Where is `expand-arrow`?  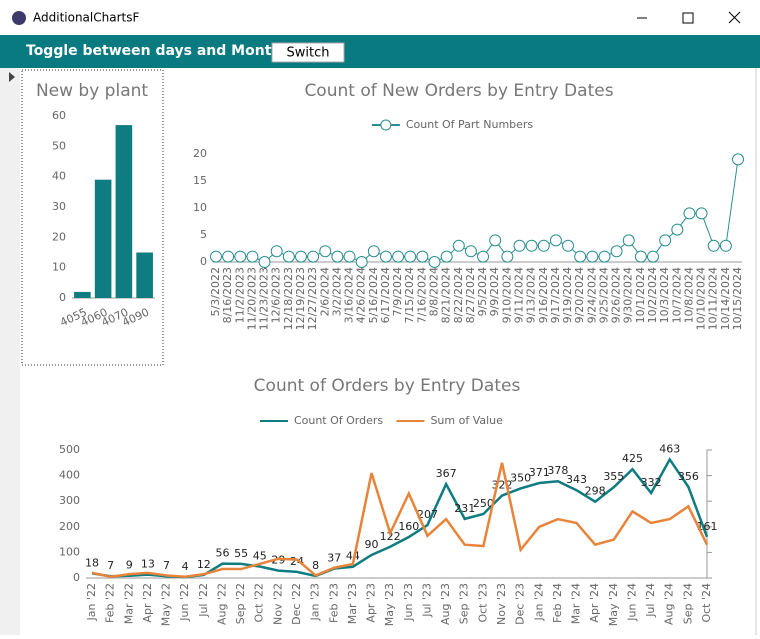
expand-arrow is located at coordinates (12, 77).